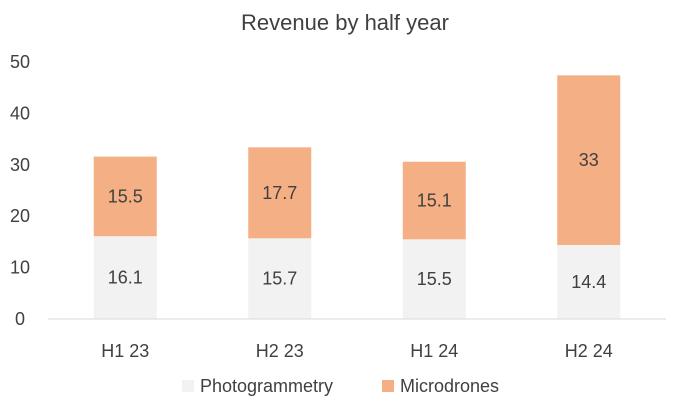 This screenshot has width=680, height=410. I want to click on data-label: 15.7, so click(279, 279).